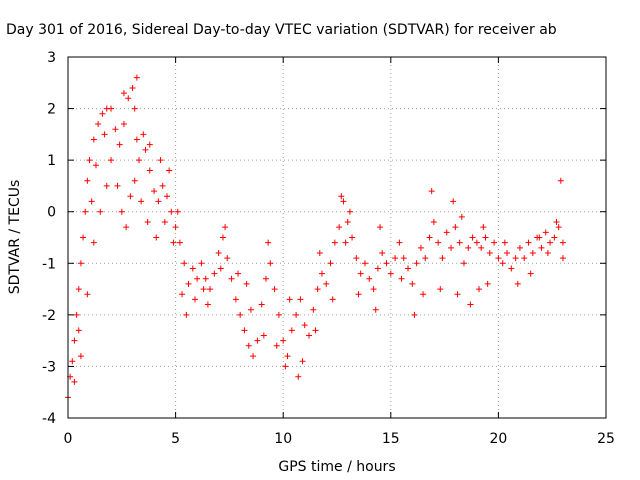 This screenshot has width=640, height=480. What do you see at coordinates (51, 161) in the screenshot?
I see `y-tick-label: 1` at bounding box center [51, 161].